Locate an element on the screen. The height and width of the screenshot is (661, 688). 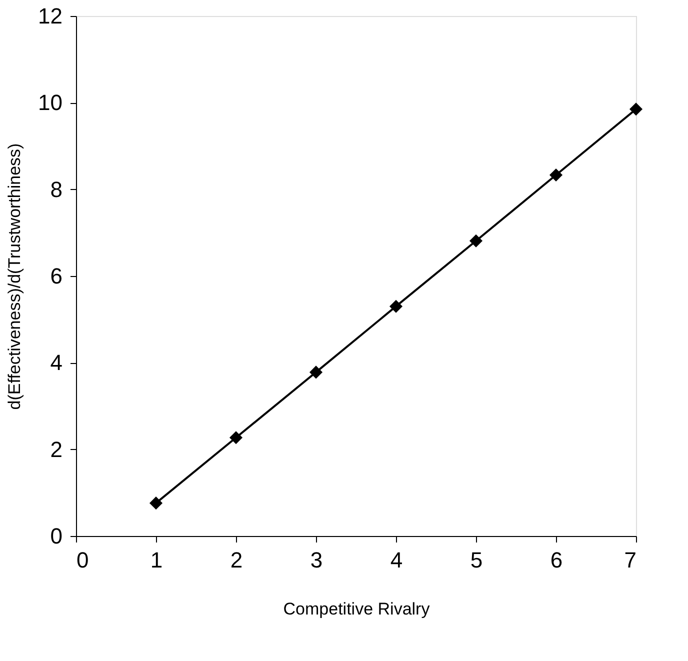
y-tick-label: 8 is located at coordinates (56, 189).